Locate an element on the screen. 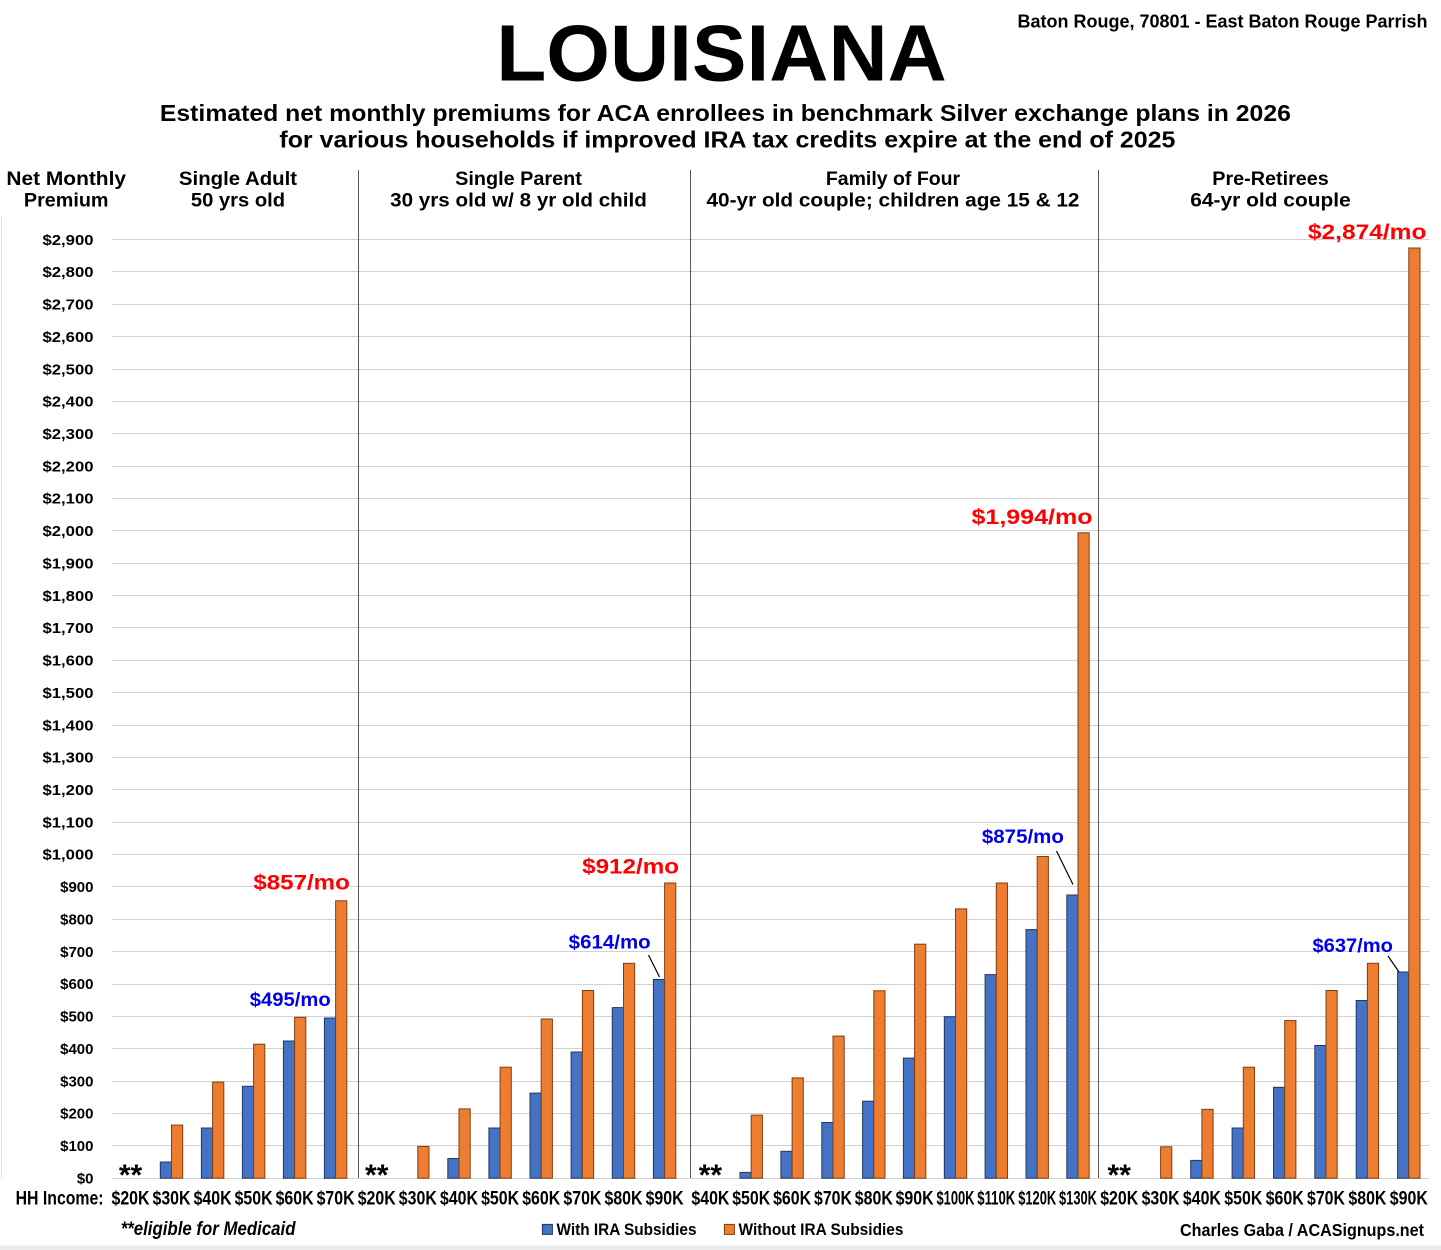  svg-text: $400 is located at coordinates (76, 1049).